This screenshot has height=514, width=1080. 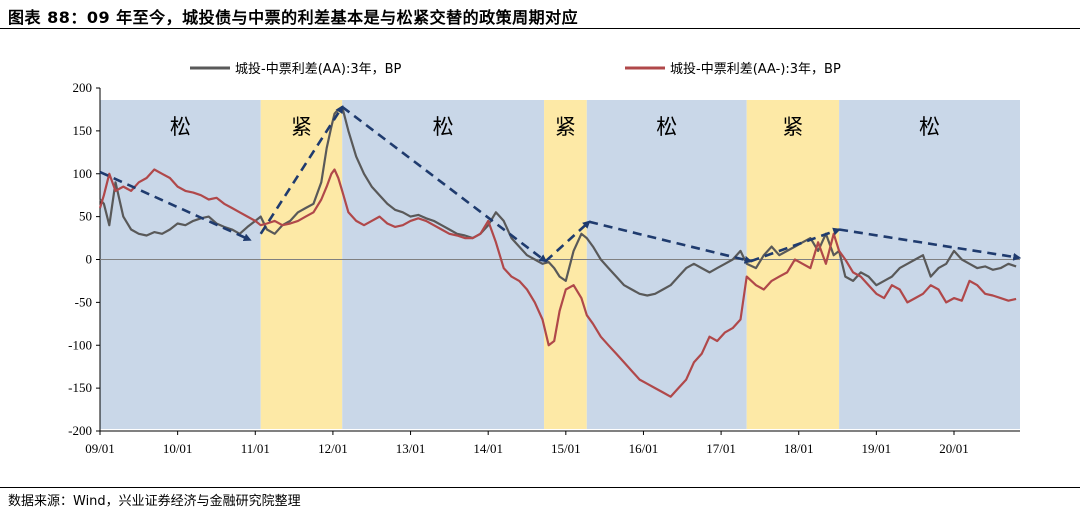 I want to click on y-tick-label: 0, so click(x=89, y=259).